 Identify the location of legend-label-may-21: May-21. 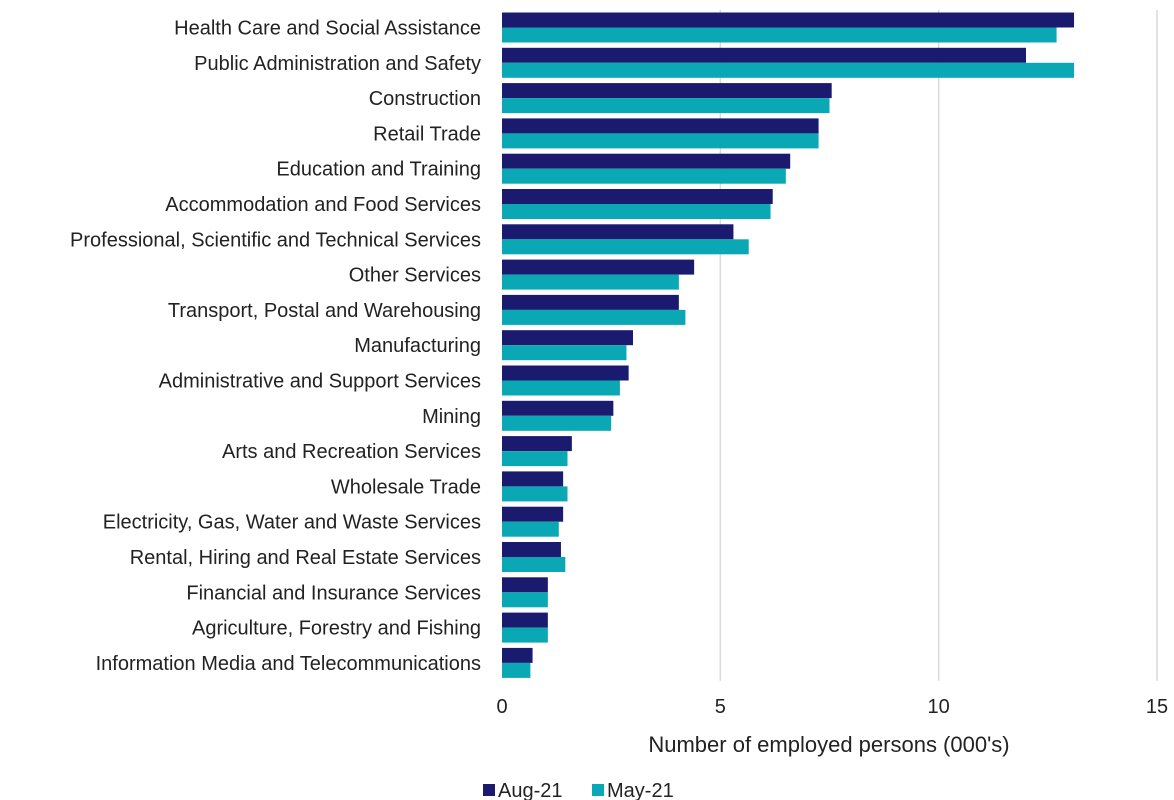
(640, 790).